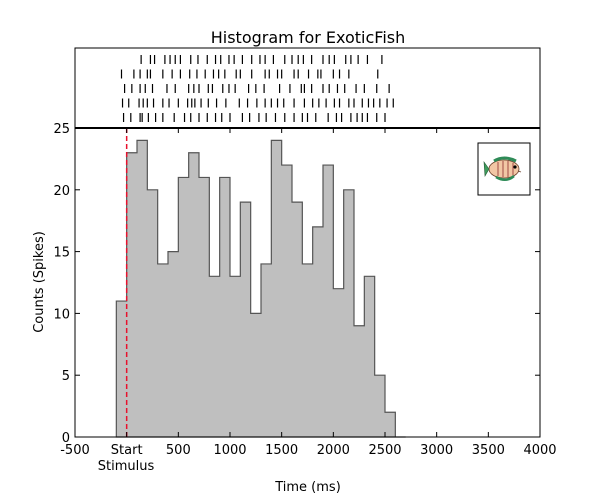 This screenshot has width=600, height=500. I want to click on y-tick-label: 0, so click(66, 438).